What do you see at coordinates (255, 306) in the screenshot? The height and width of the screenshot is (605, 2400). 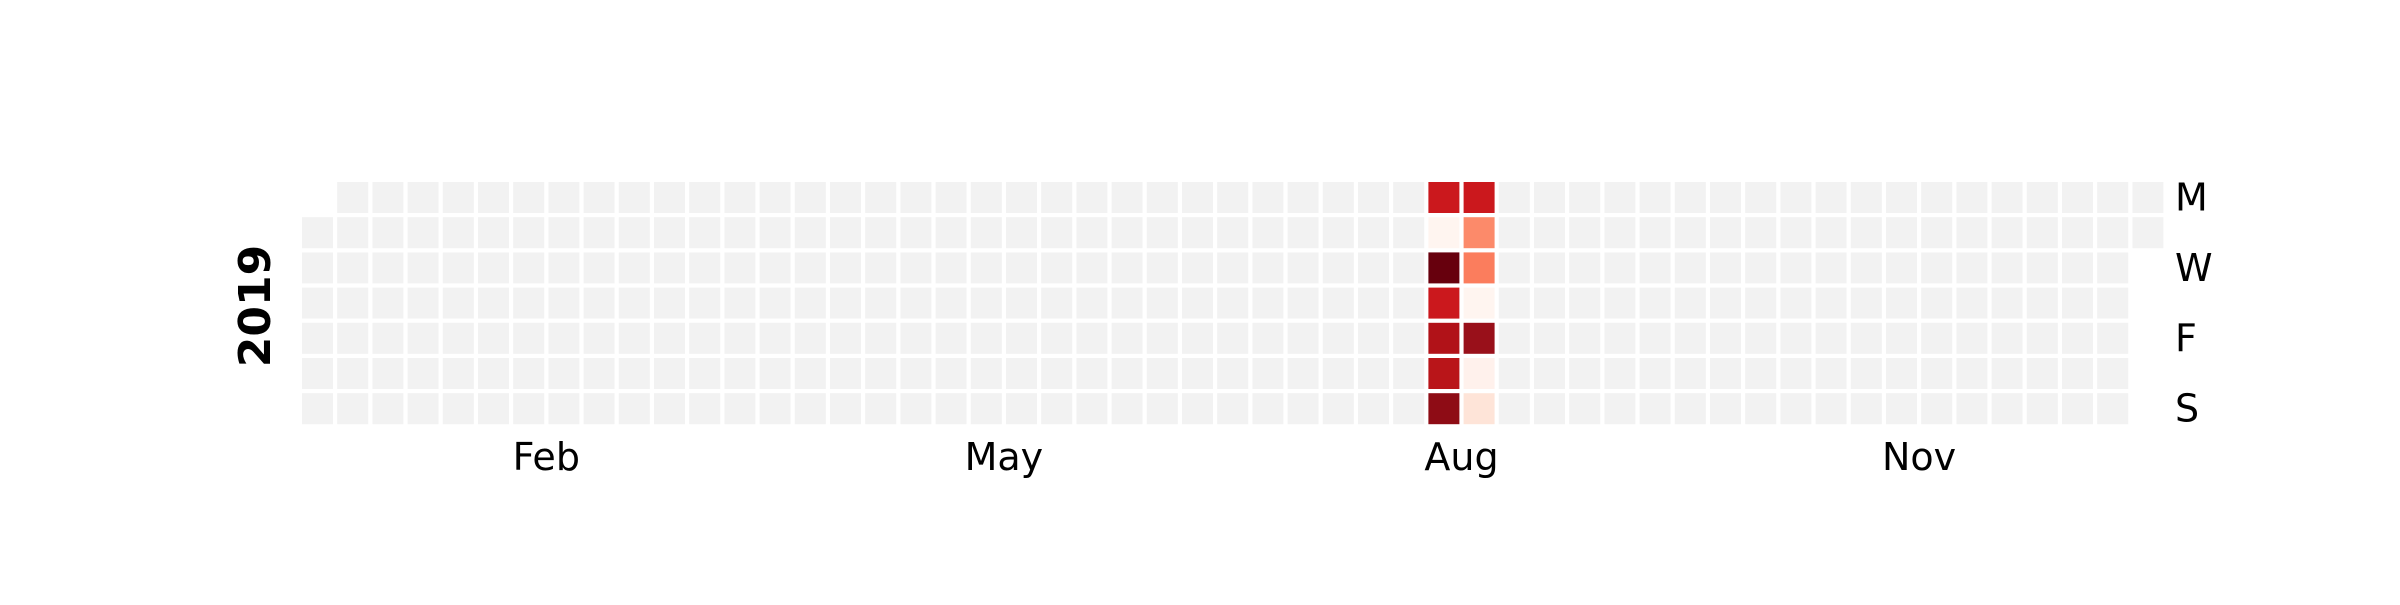 I see `year-label: 2019` at bounding box center [255, 306].